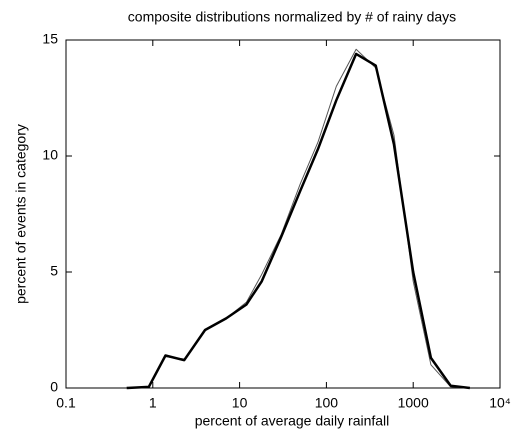 The height and width of the screenshot is (436, 528). What do you see at coordinates (50, 155) in the screenshot?
I see `y-tick-label: 10` at bounding box center [50, 155].